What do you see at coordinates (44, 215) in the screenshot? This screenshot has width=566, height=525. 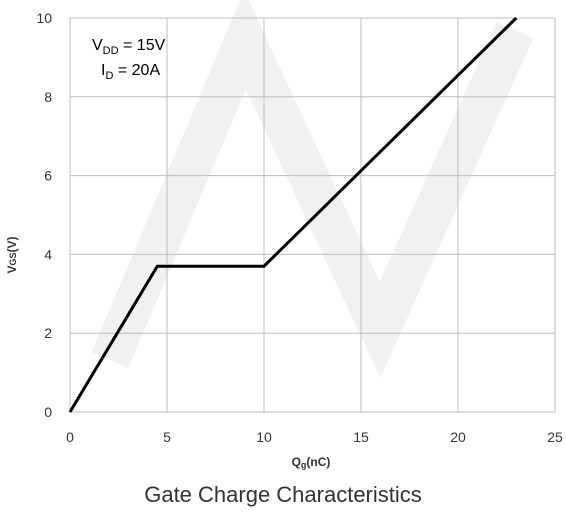 I see `y-tick-labels: 0 2 4 6 8 10` at bounding box center [44, 215].